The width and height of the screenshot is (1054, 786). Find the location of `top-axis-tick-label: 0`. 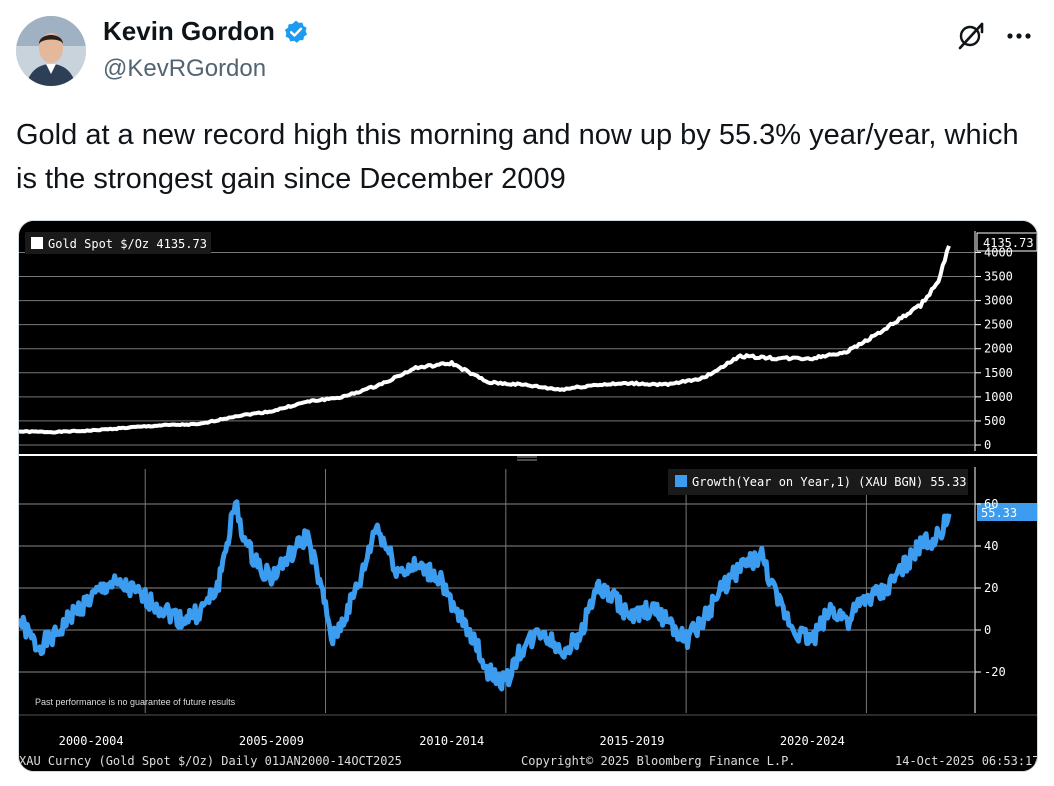

top-axis-tick-label: 0 is located at coordinates (987, 445).